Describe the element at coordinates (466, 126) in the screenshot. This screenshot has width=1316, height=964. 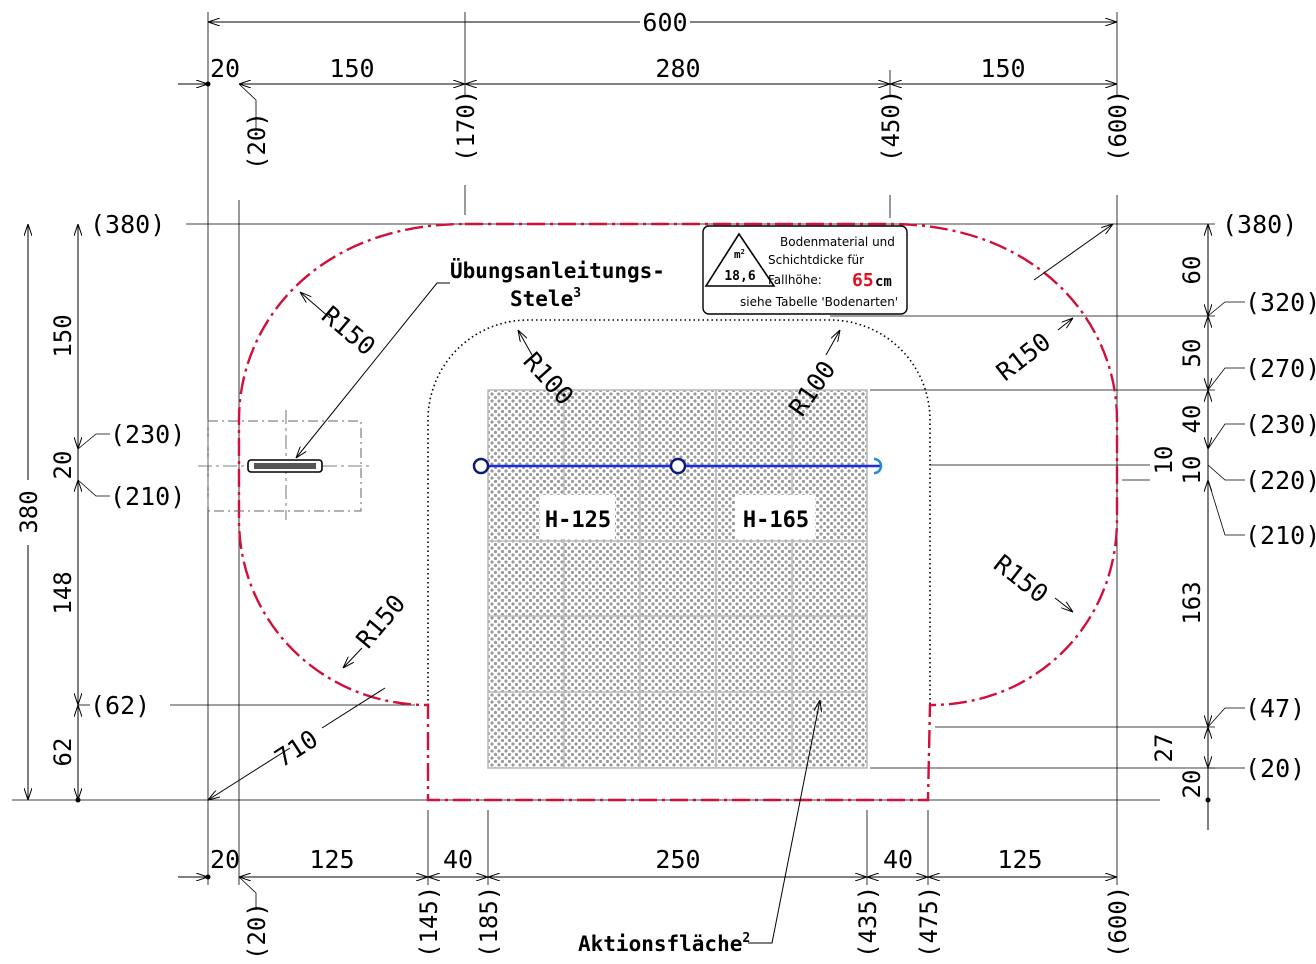
I see `ref-top-170: (170)` at that location.